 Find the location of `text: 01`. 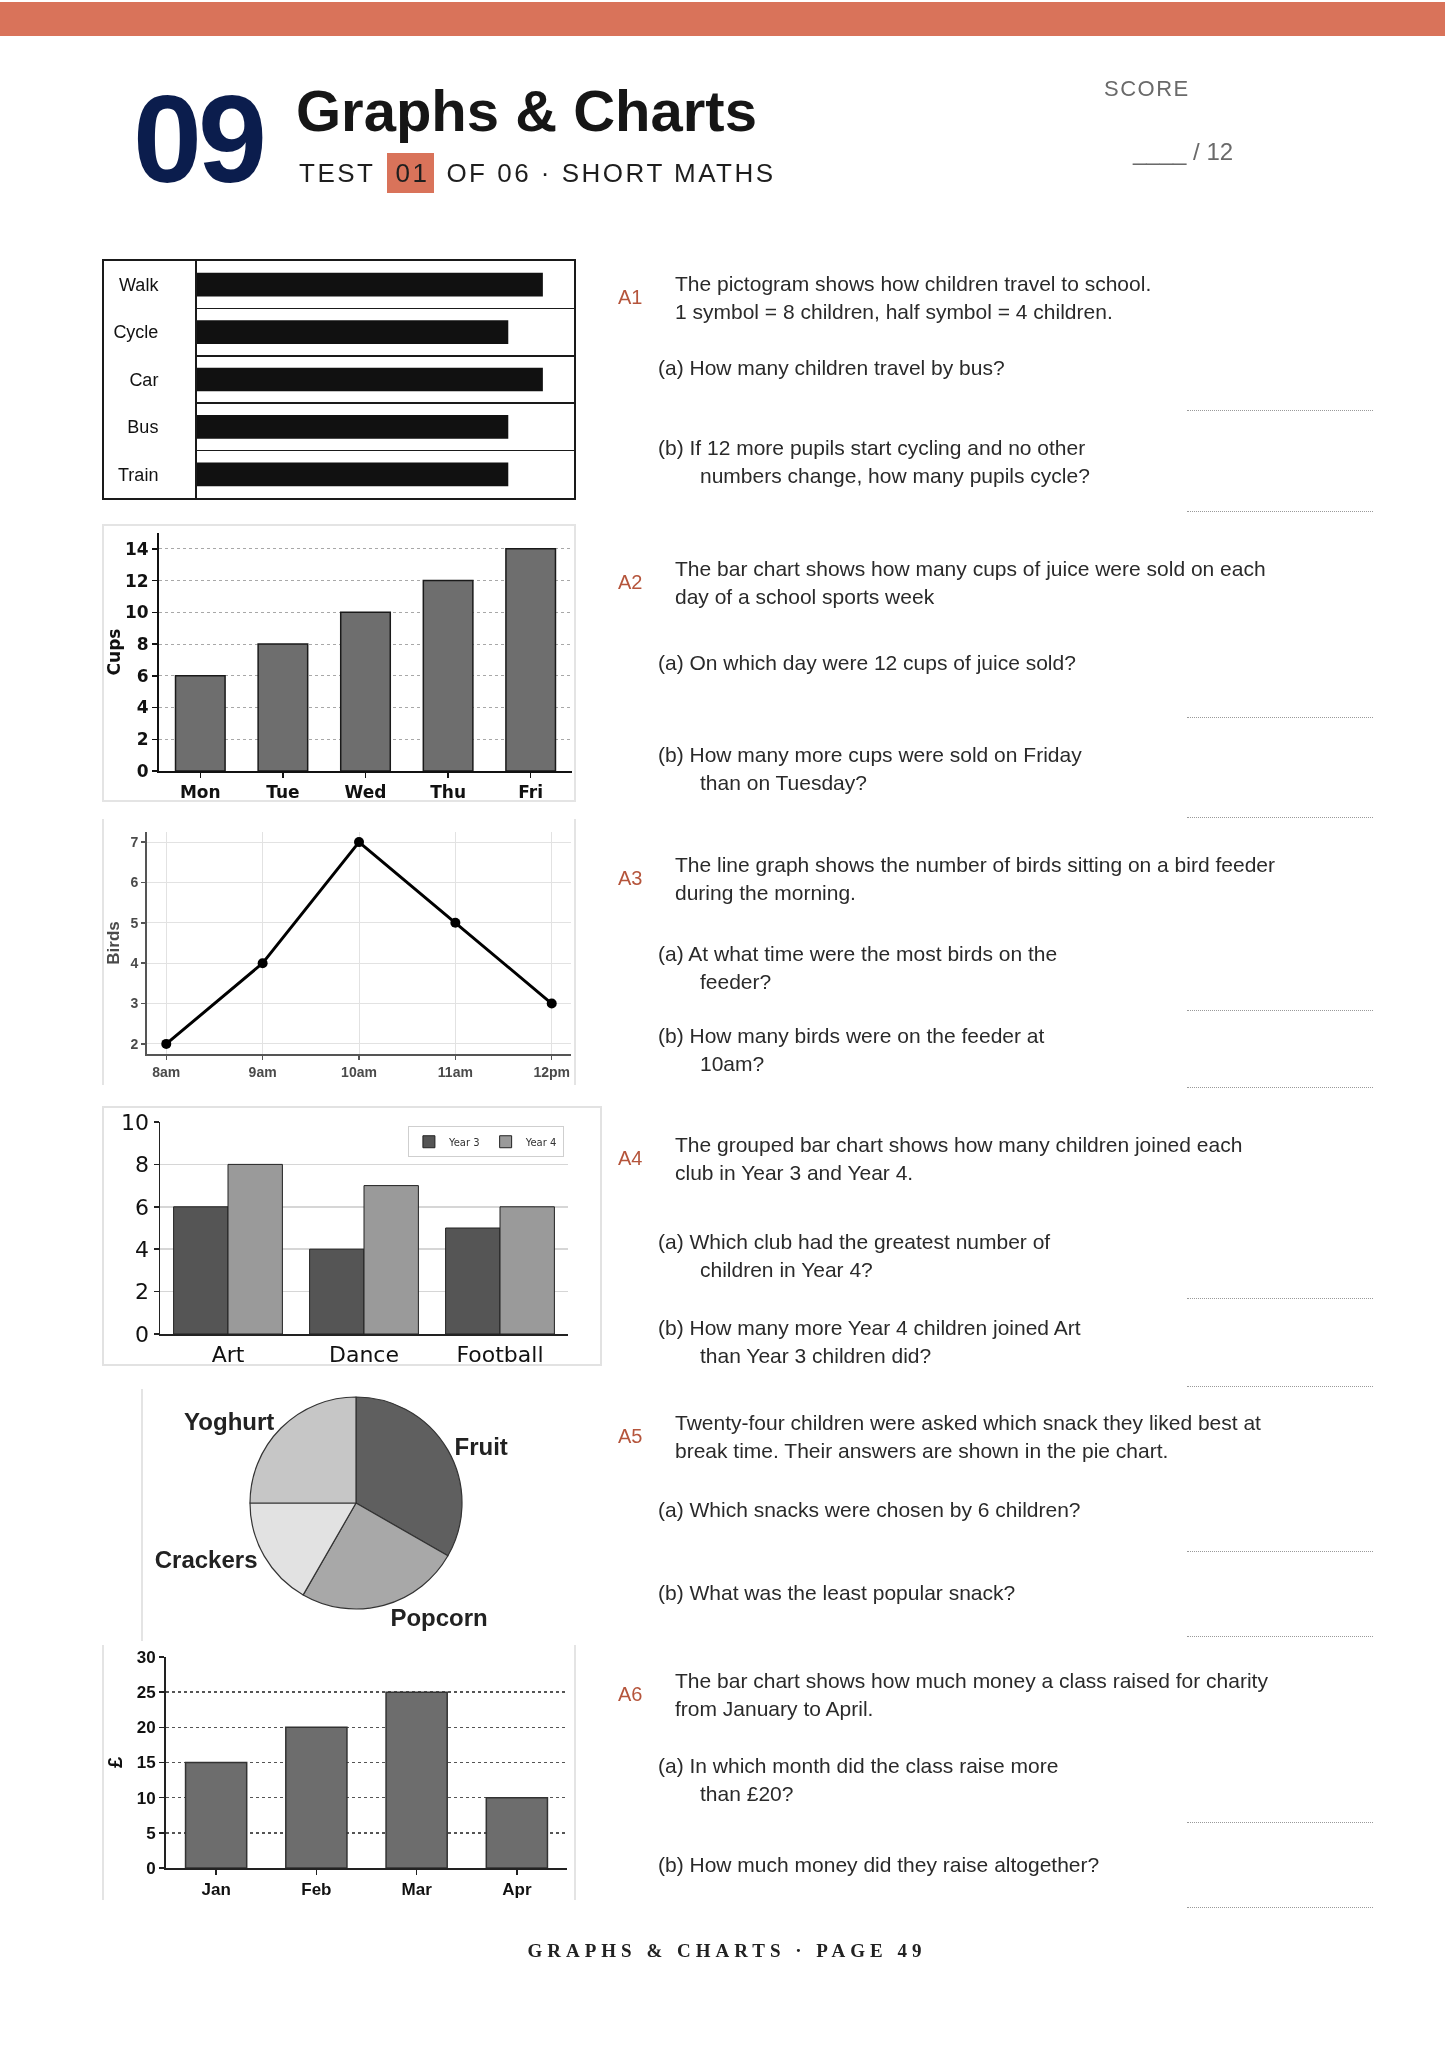

text: 01 is located at coordinates (411, 173).